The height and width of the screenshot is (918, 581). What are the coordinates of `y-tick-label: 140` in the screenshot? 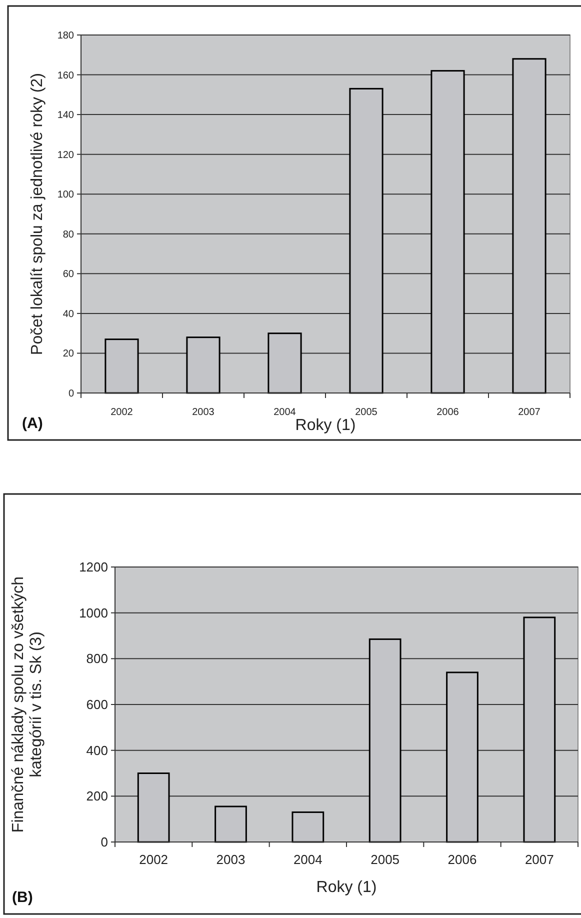 It's located at (65, 116).